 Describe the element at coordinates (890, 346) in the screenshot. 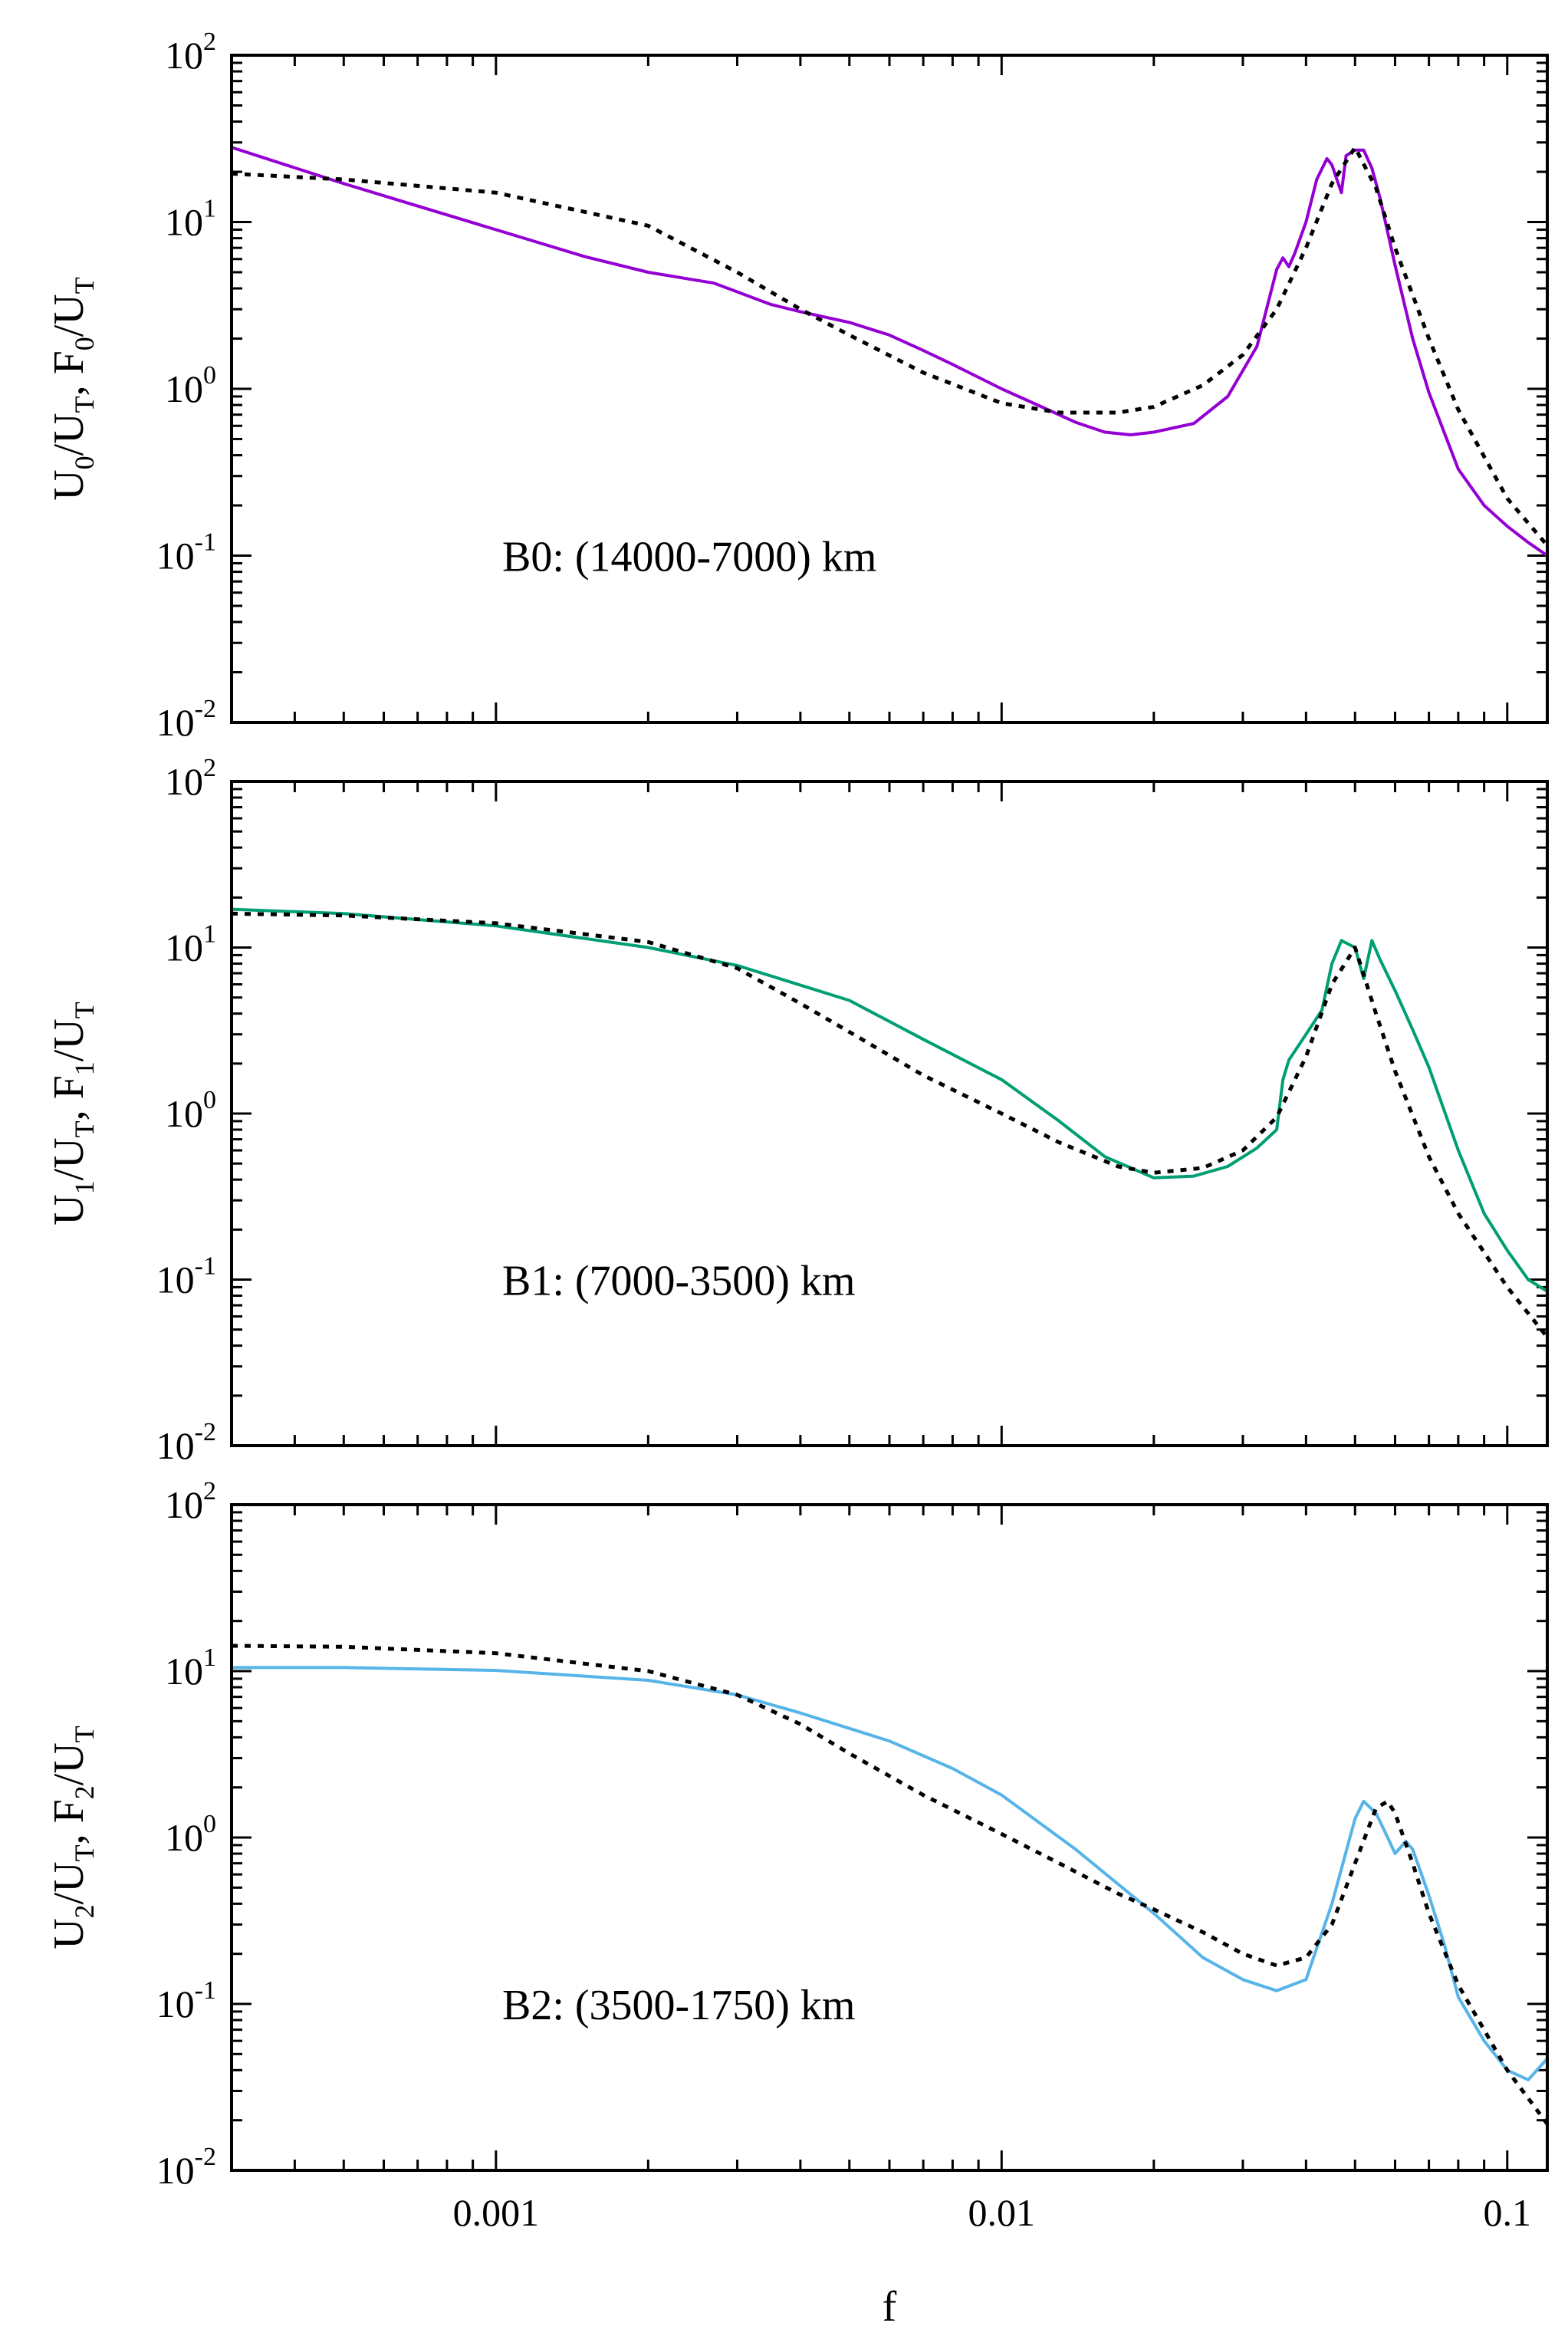

I see `model-curve` at that location.